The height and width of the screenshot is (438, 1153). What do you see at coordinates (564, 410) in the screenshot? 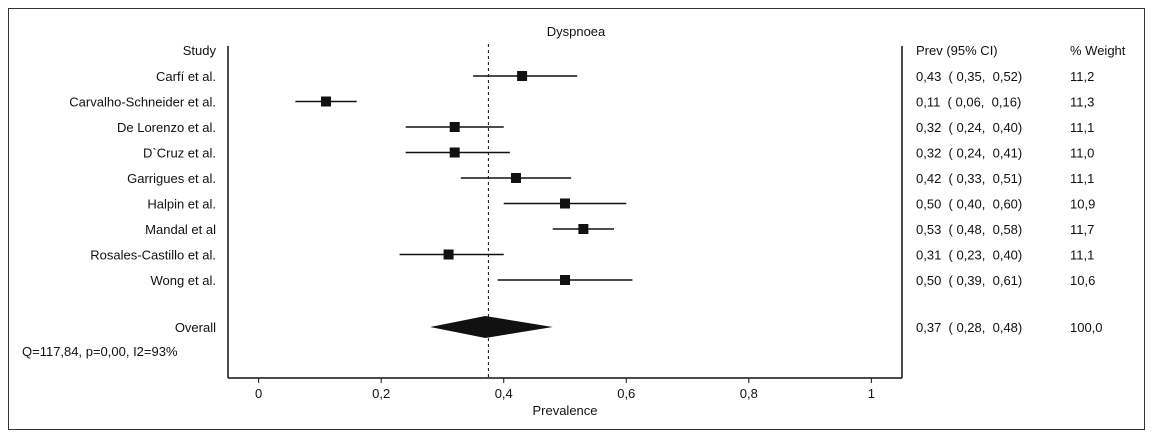
I see `x-axis-label: Prevalence` at bounding box center [564, 410].